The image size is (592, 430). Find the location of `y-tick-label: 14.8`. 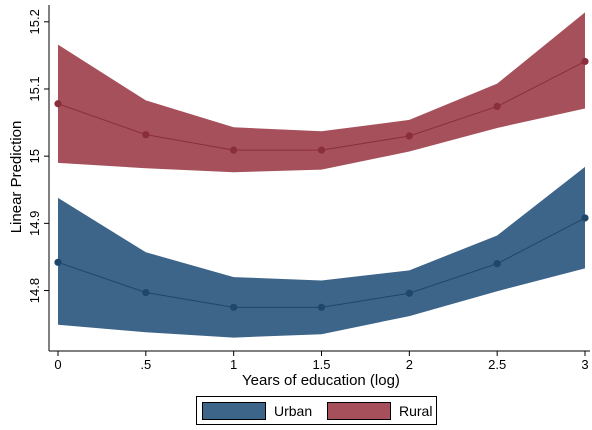

y-tick-label: 14.8 is located at coordinates (34, 290).